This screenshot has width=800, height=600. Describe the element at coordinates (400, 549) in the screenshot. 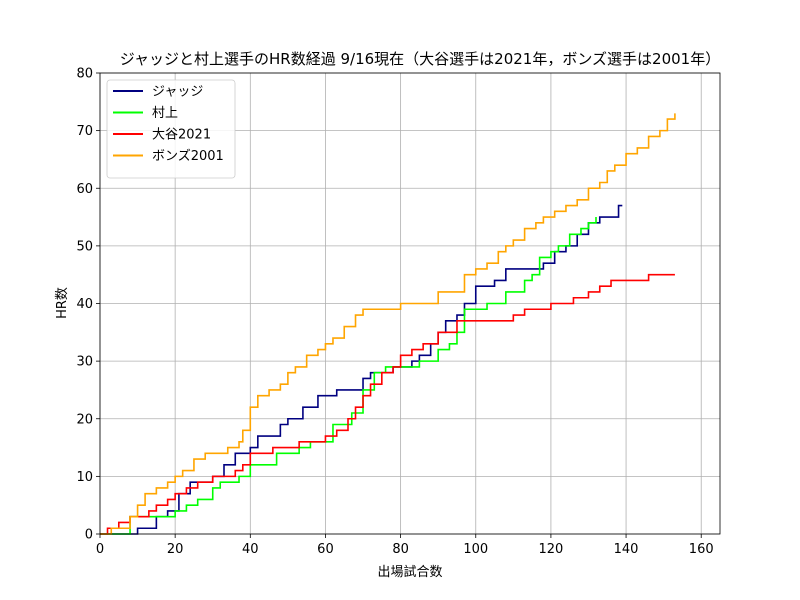

I see `x-tick-label: 80` at that location.